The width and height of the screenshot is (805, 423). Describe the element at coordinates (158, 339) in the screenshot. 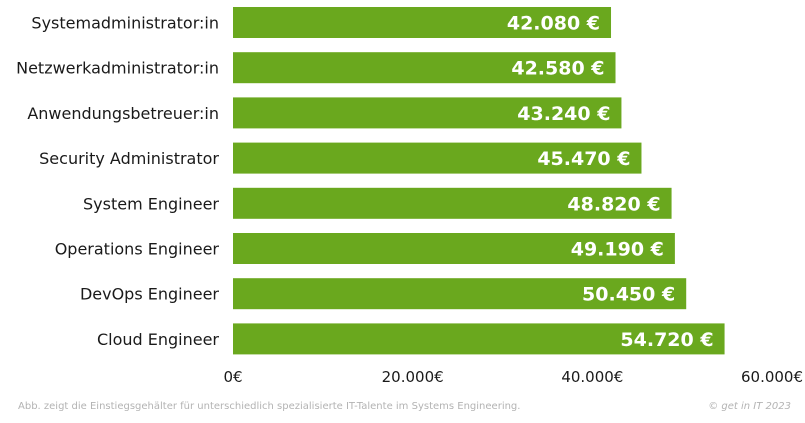

I see `category-label: Cloud Engineer` at that location.